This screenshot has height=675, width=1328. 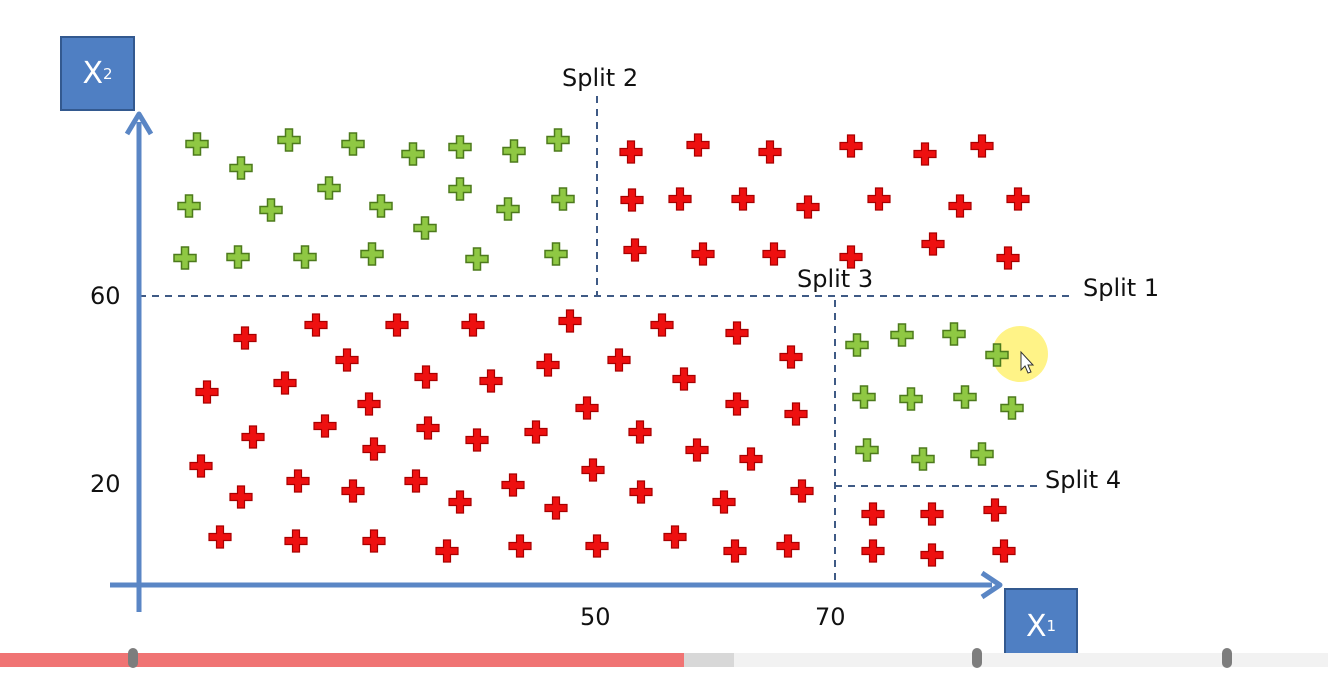 What do you see at coordinates (105, 484) in the screenshot?
I see `y-tick-20: 20` at bounding box center [105, 484].